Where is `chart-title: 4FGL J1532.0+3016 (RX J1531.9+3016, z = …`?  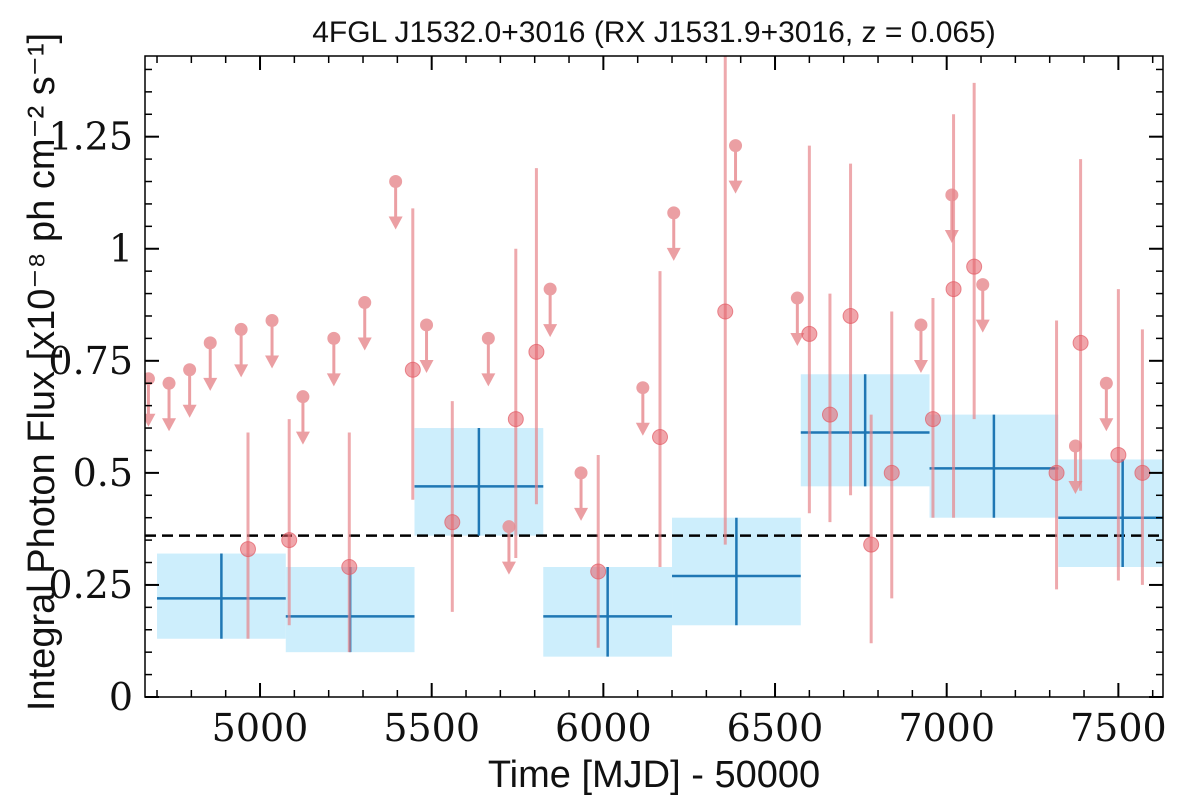 chart-title: 4FGL J1532.0+3016 (RX J1531.9+3016, z = … is located at coordinates (654, 32).